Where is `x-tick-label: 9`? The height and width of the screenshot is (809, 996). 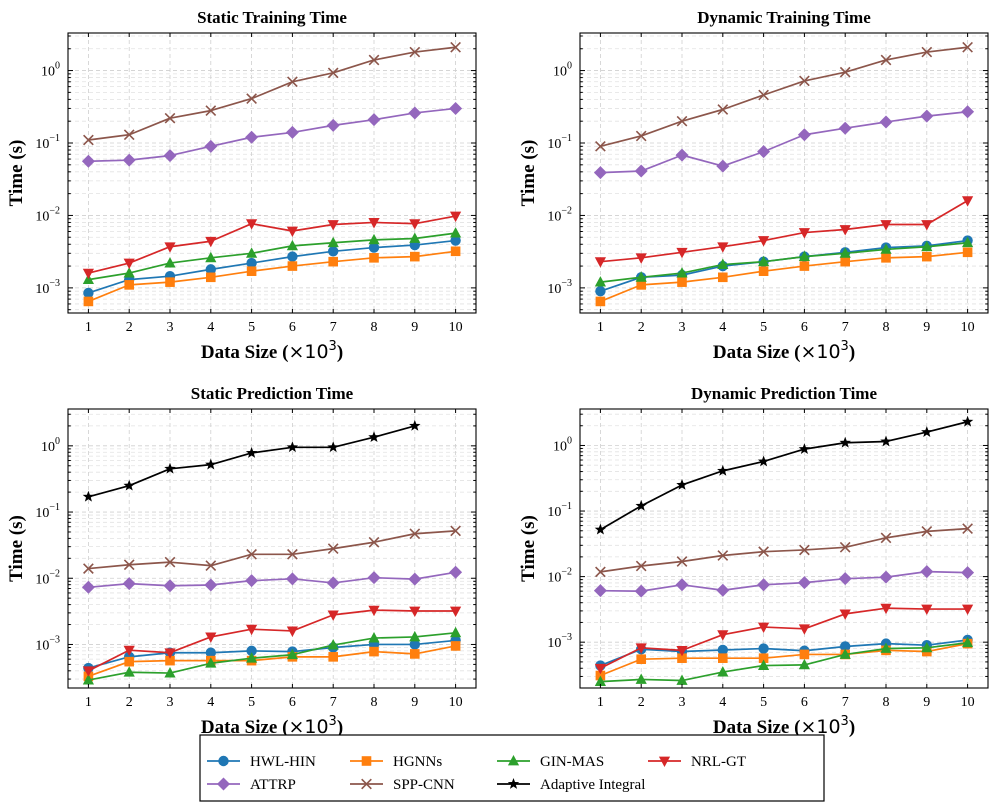
x-tick-label: 9 is located at coordinates (414, 702).